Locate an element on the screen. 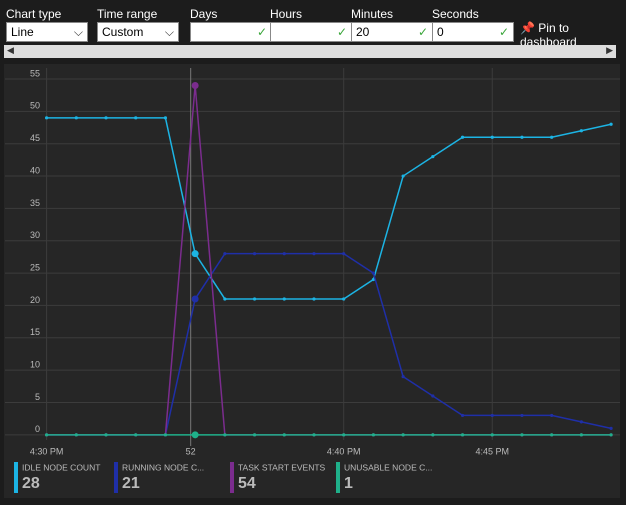  dropdown: Line ⌵ is located at coordinates (47, 32).